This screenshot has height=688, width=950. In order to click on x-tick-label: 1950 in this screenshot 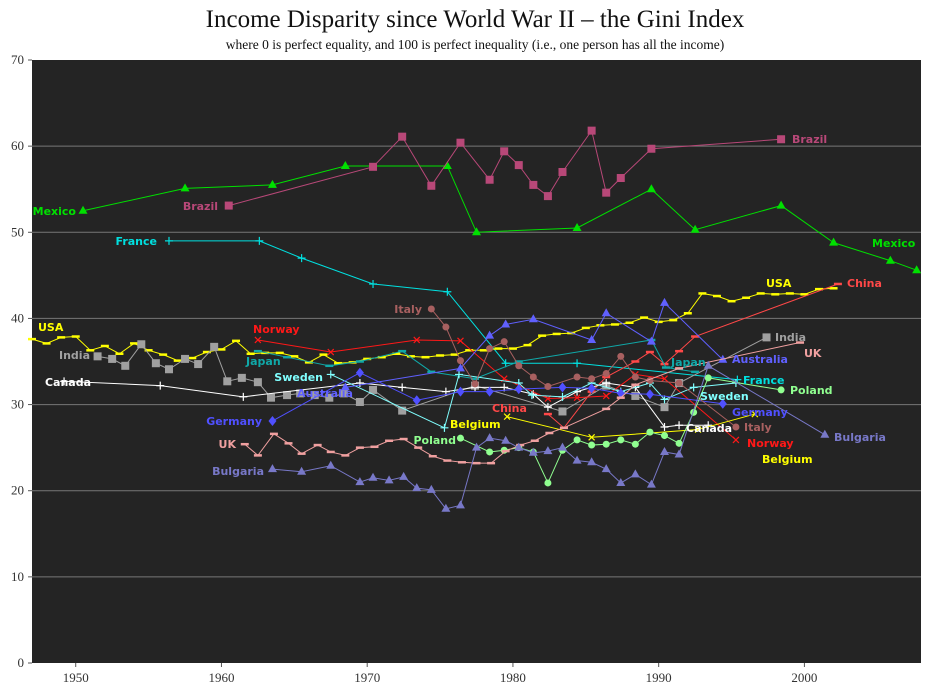, I will do `click(76, 677)`.